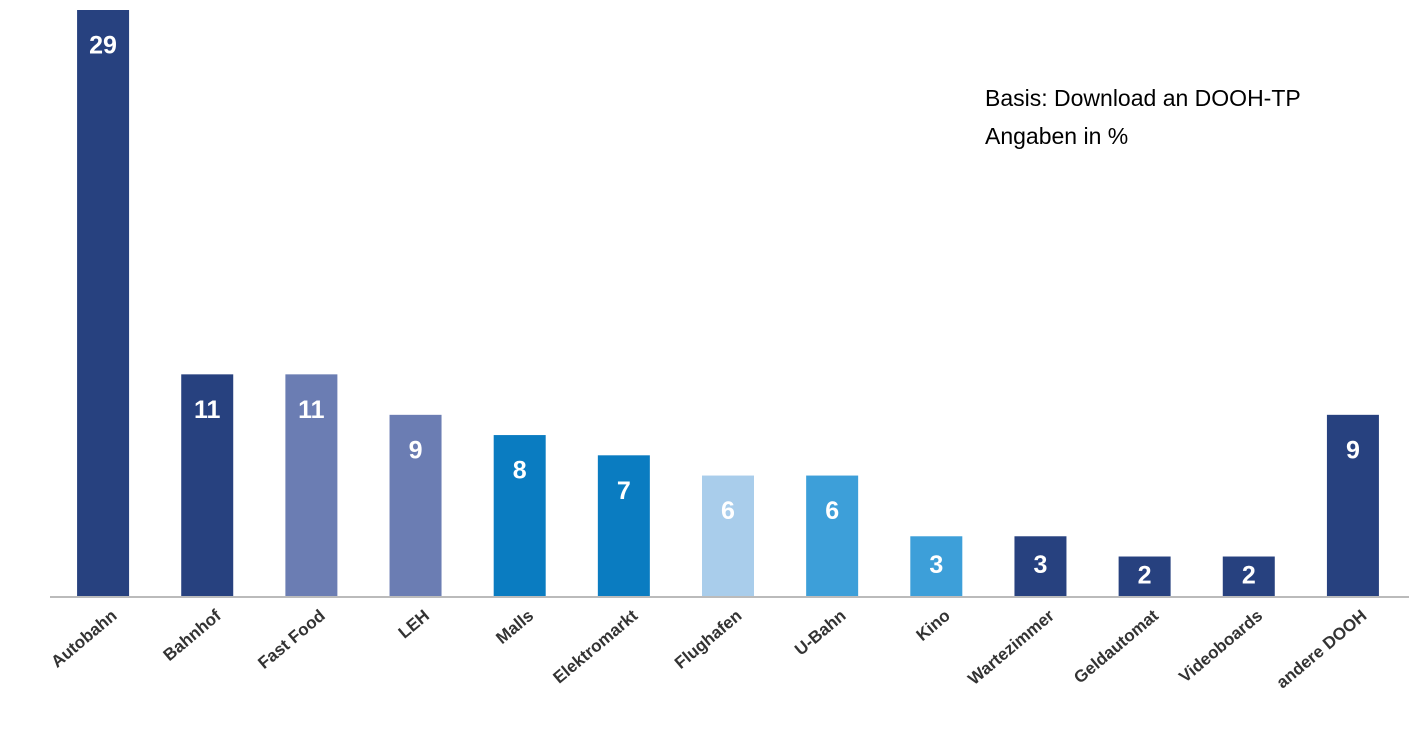 The height and width of the screenshot is (741, 1409). Describe the element at coordinates (192, 635) in the screenshot. I see `x-tick-label: Bahnhof` at that location.